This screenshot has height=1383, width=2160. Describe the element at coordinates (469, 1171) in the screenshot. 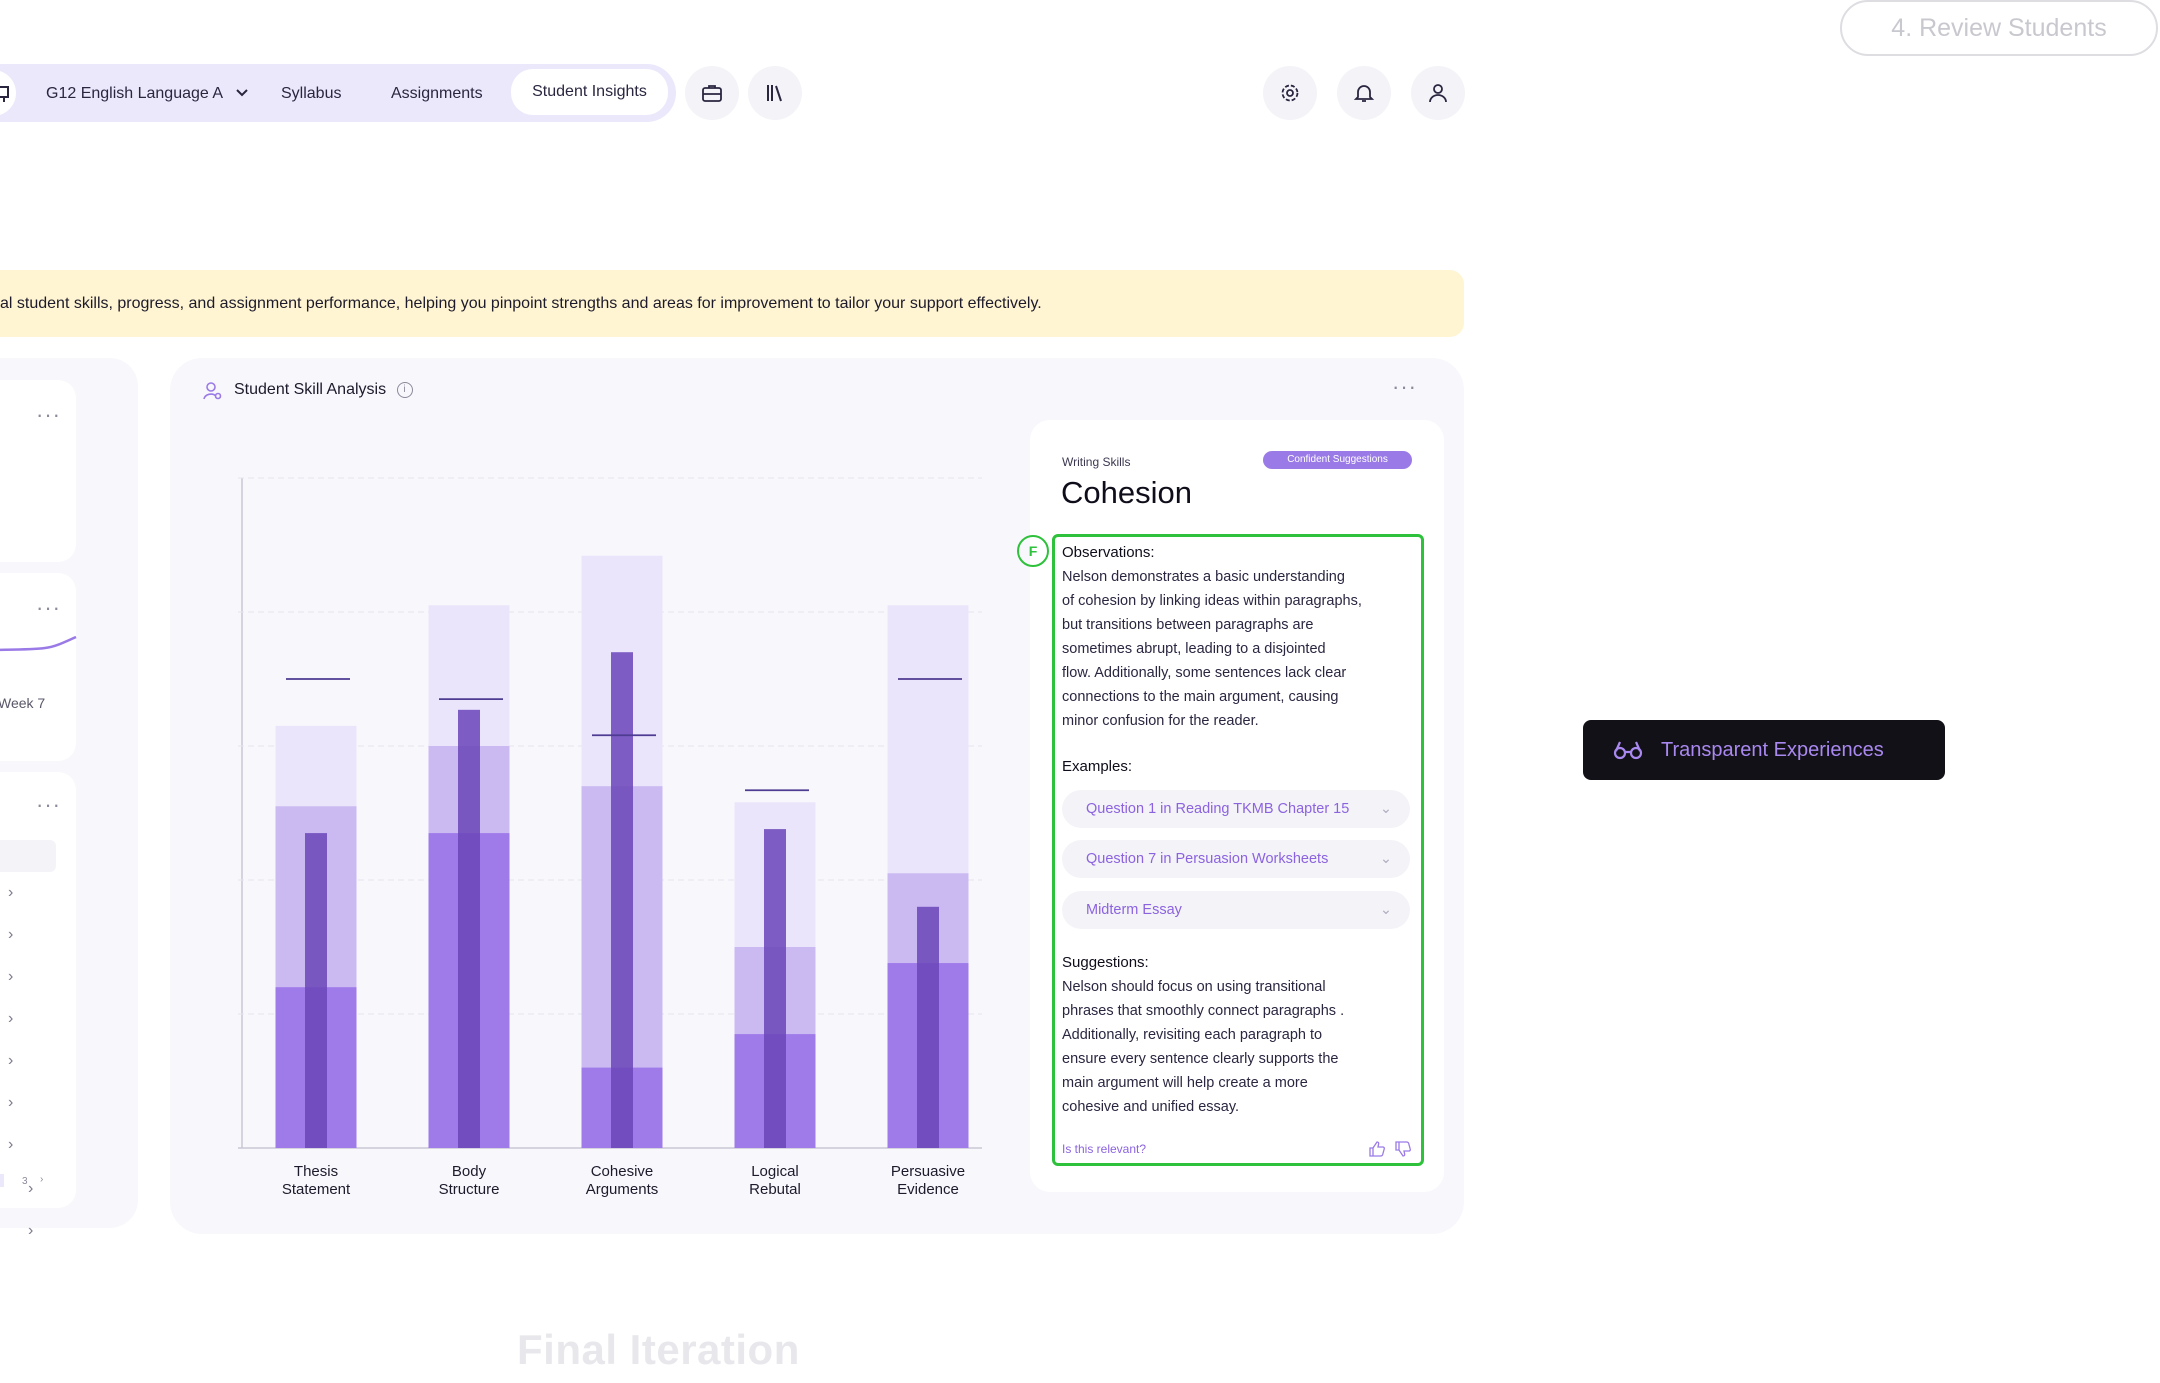

I see `x-tick-label: Body` at that location.